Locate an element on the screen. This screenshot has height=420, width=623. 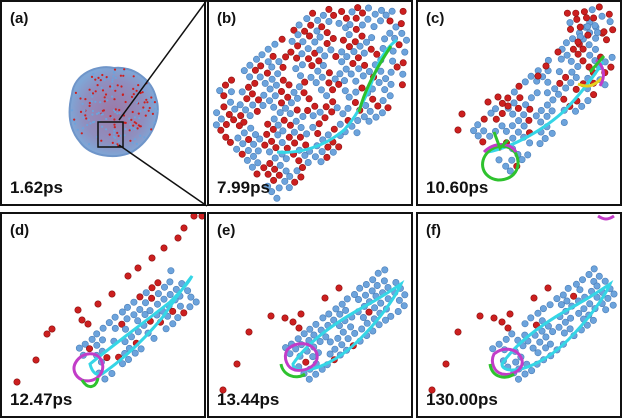
panel-tag: (f) is located at coordinates (433, 230).